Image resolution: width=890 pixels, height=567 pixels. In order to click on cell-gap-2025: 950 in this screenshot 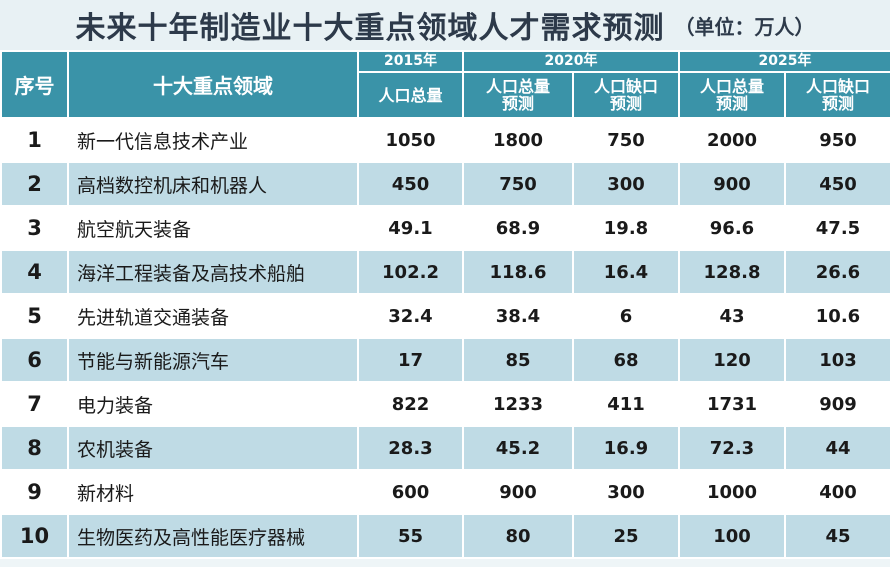, I will do `click(837, 140)`.